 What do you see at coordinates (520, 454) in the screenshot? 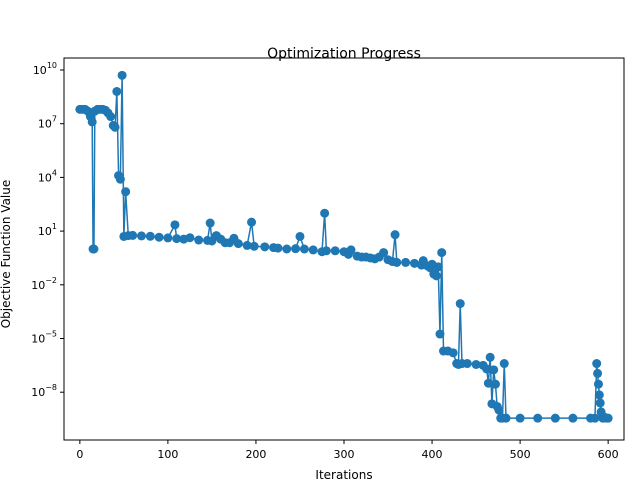
I see `x-tick-label: 500` at bounding box center [520, 454].